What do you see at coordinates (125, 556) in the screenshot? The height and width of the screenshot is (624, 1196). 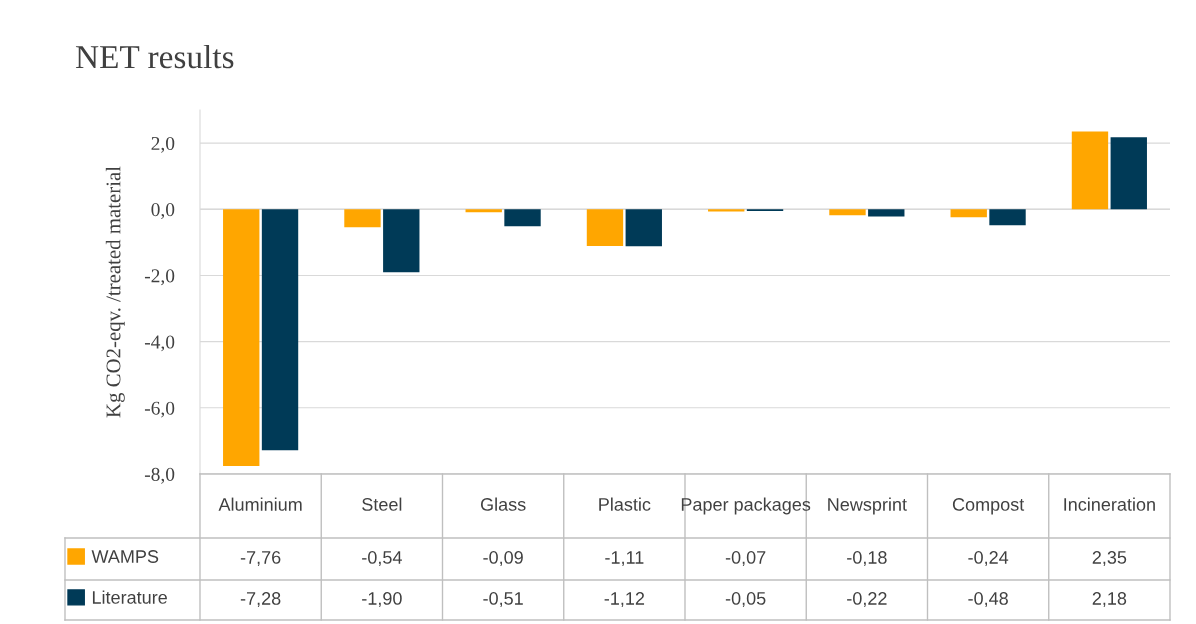 I see `legend-label: WAMPS` at bounding box center [125, 556].